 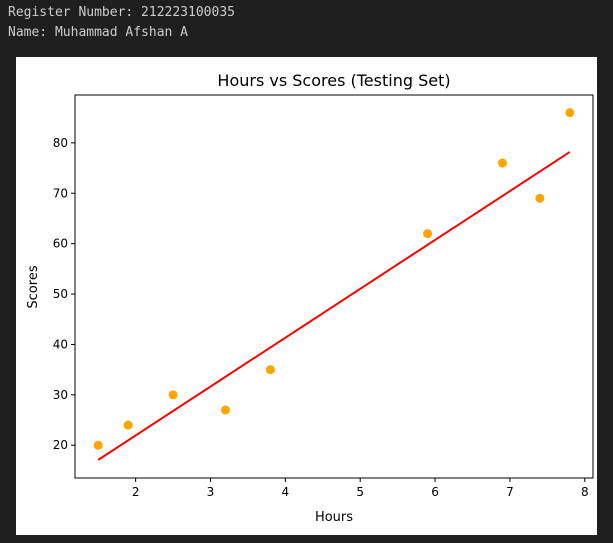 What do you see at coordinates (60, 344) in the screenshot?
I see `y-tick-label: 40` at bounding box center [60, 344].